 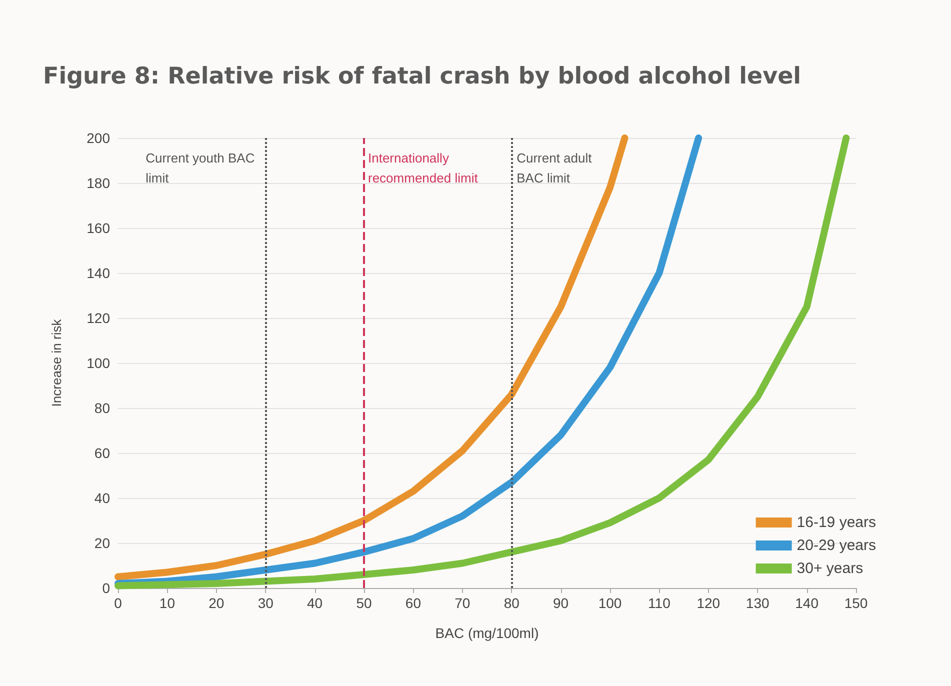 I want to click on x-tick-label: 80, so click(x=512, y=603).